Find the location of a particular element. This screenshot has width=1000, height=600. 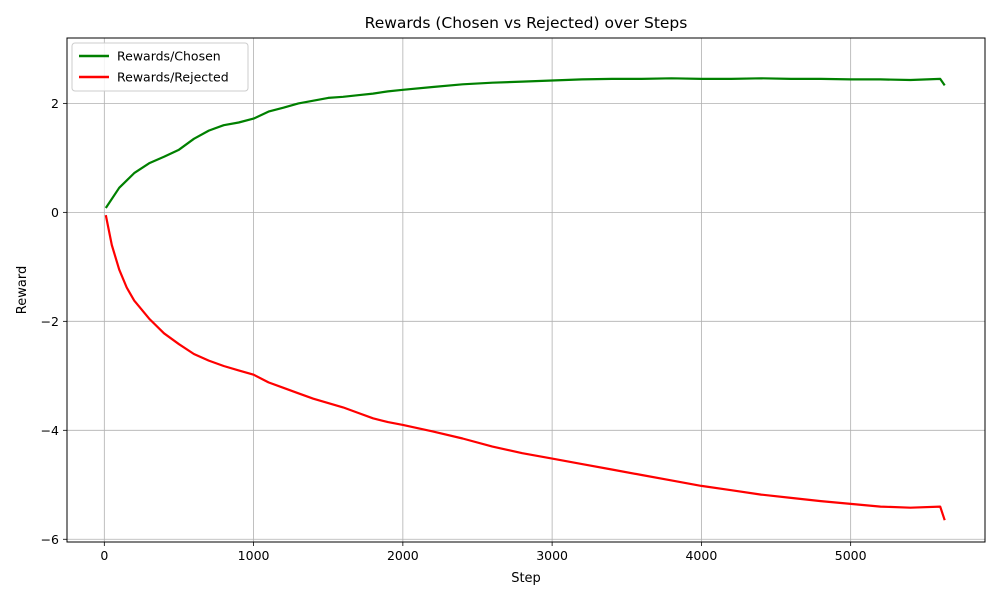

y-tick-label: 2 is located at coordinates (55, 103).